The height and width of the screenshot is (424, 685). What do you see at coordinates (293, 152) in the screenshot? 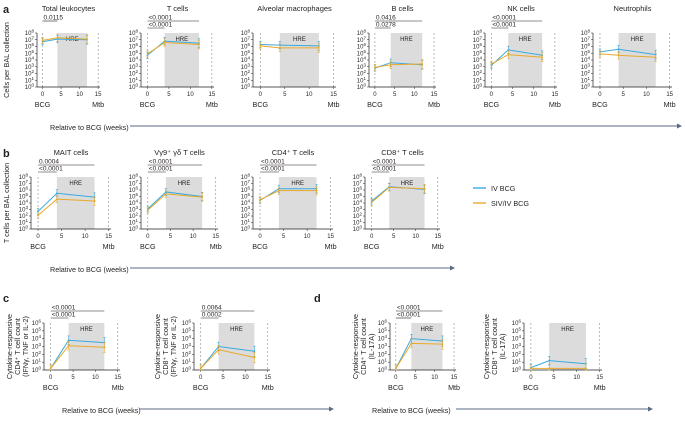
I see `chart-title: CD4⁺ T cells` at bounding box center [293, 152].